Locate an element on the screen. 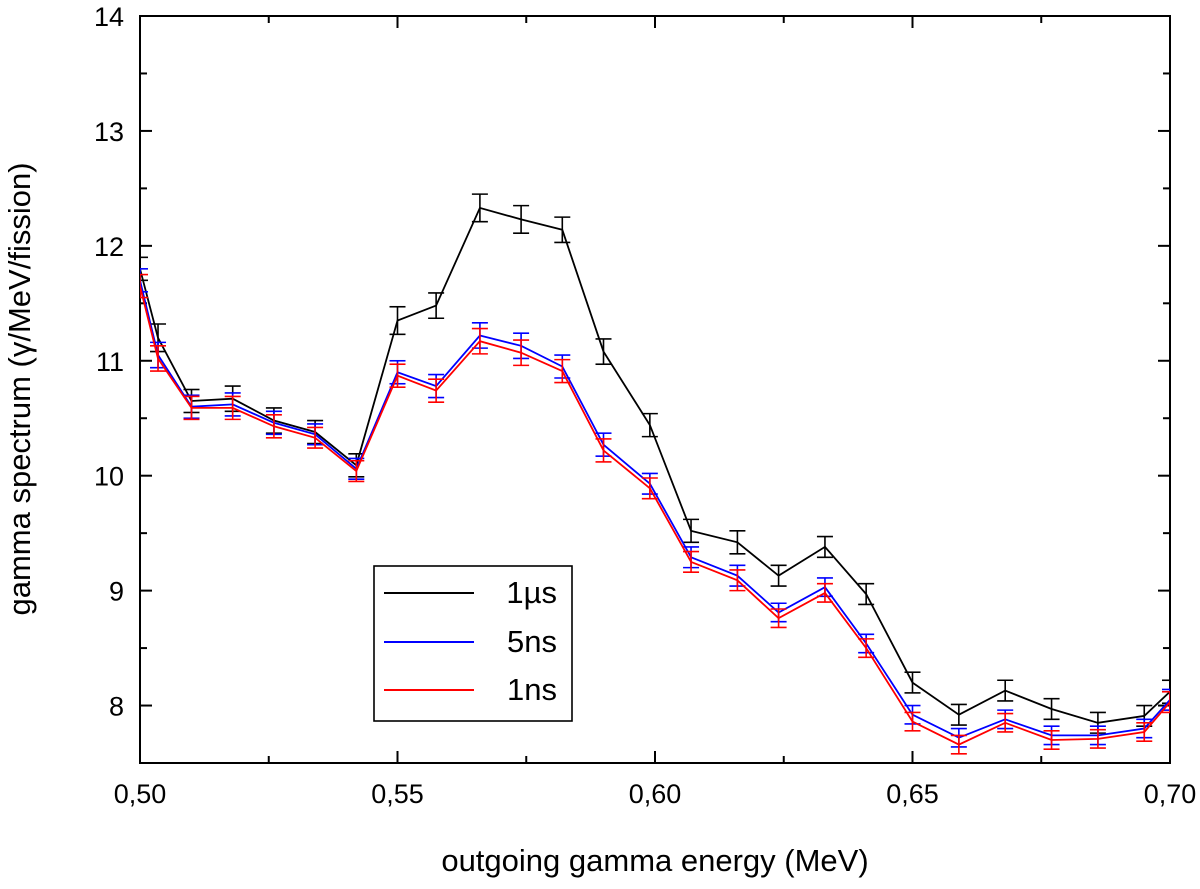 The width and height of the screenshot is (1200, 889). y-tick-label: 12 is located at coordinates (109, 247).